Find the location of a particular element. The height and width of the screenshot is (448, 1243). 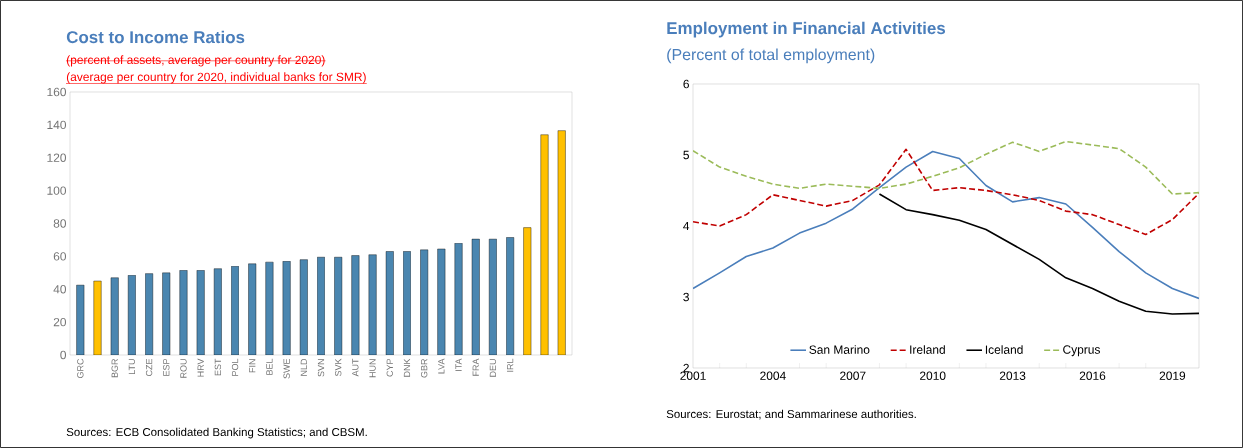

chart-title: Cost to Income Ratios is located at coordinates (155, 37).